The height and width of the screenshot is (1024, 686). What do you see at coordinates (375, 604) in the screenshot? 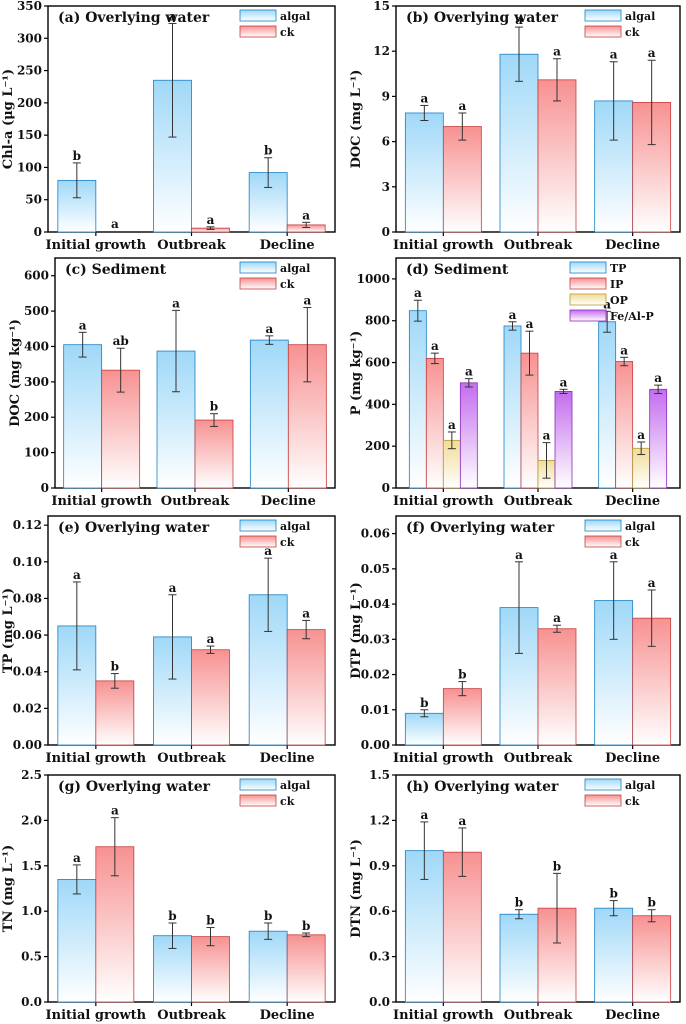
I see `y-tick-label: 0.04` at bounding box center [375, 604].